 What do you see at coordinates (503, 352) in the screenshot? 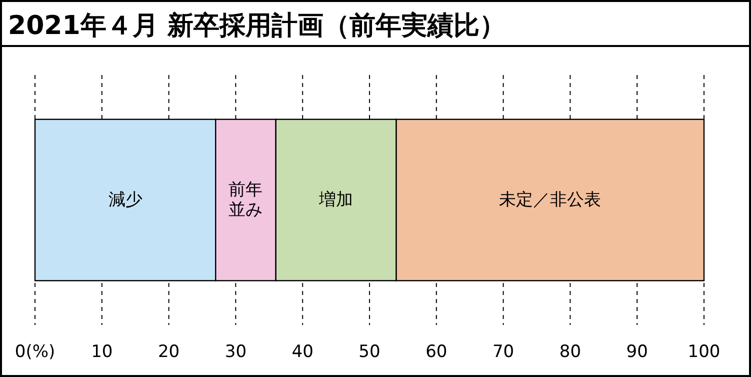
I see `x-tick-label: 70` at bounding box center [503, 352].